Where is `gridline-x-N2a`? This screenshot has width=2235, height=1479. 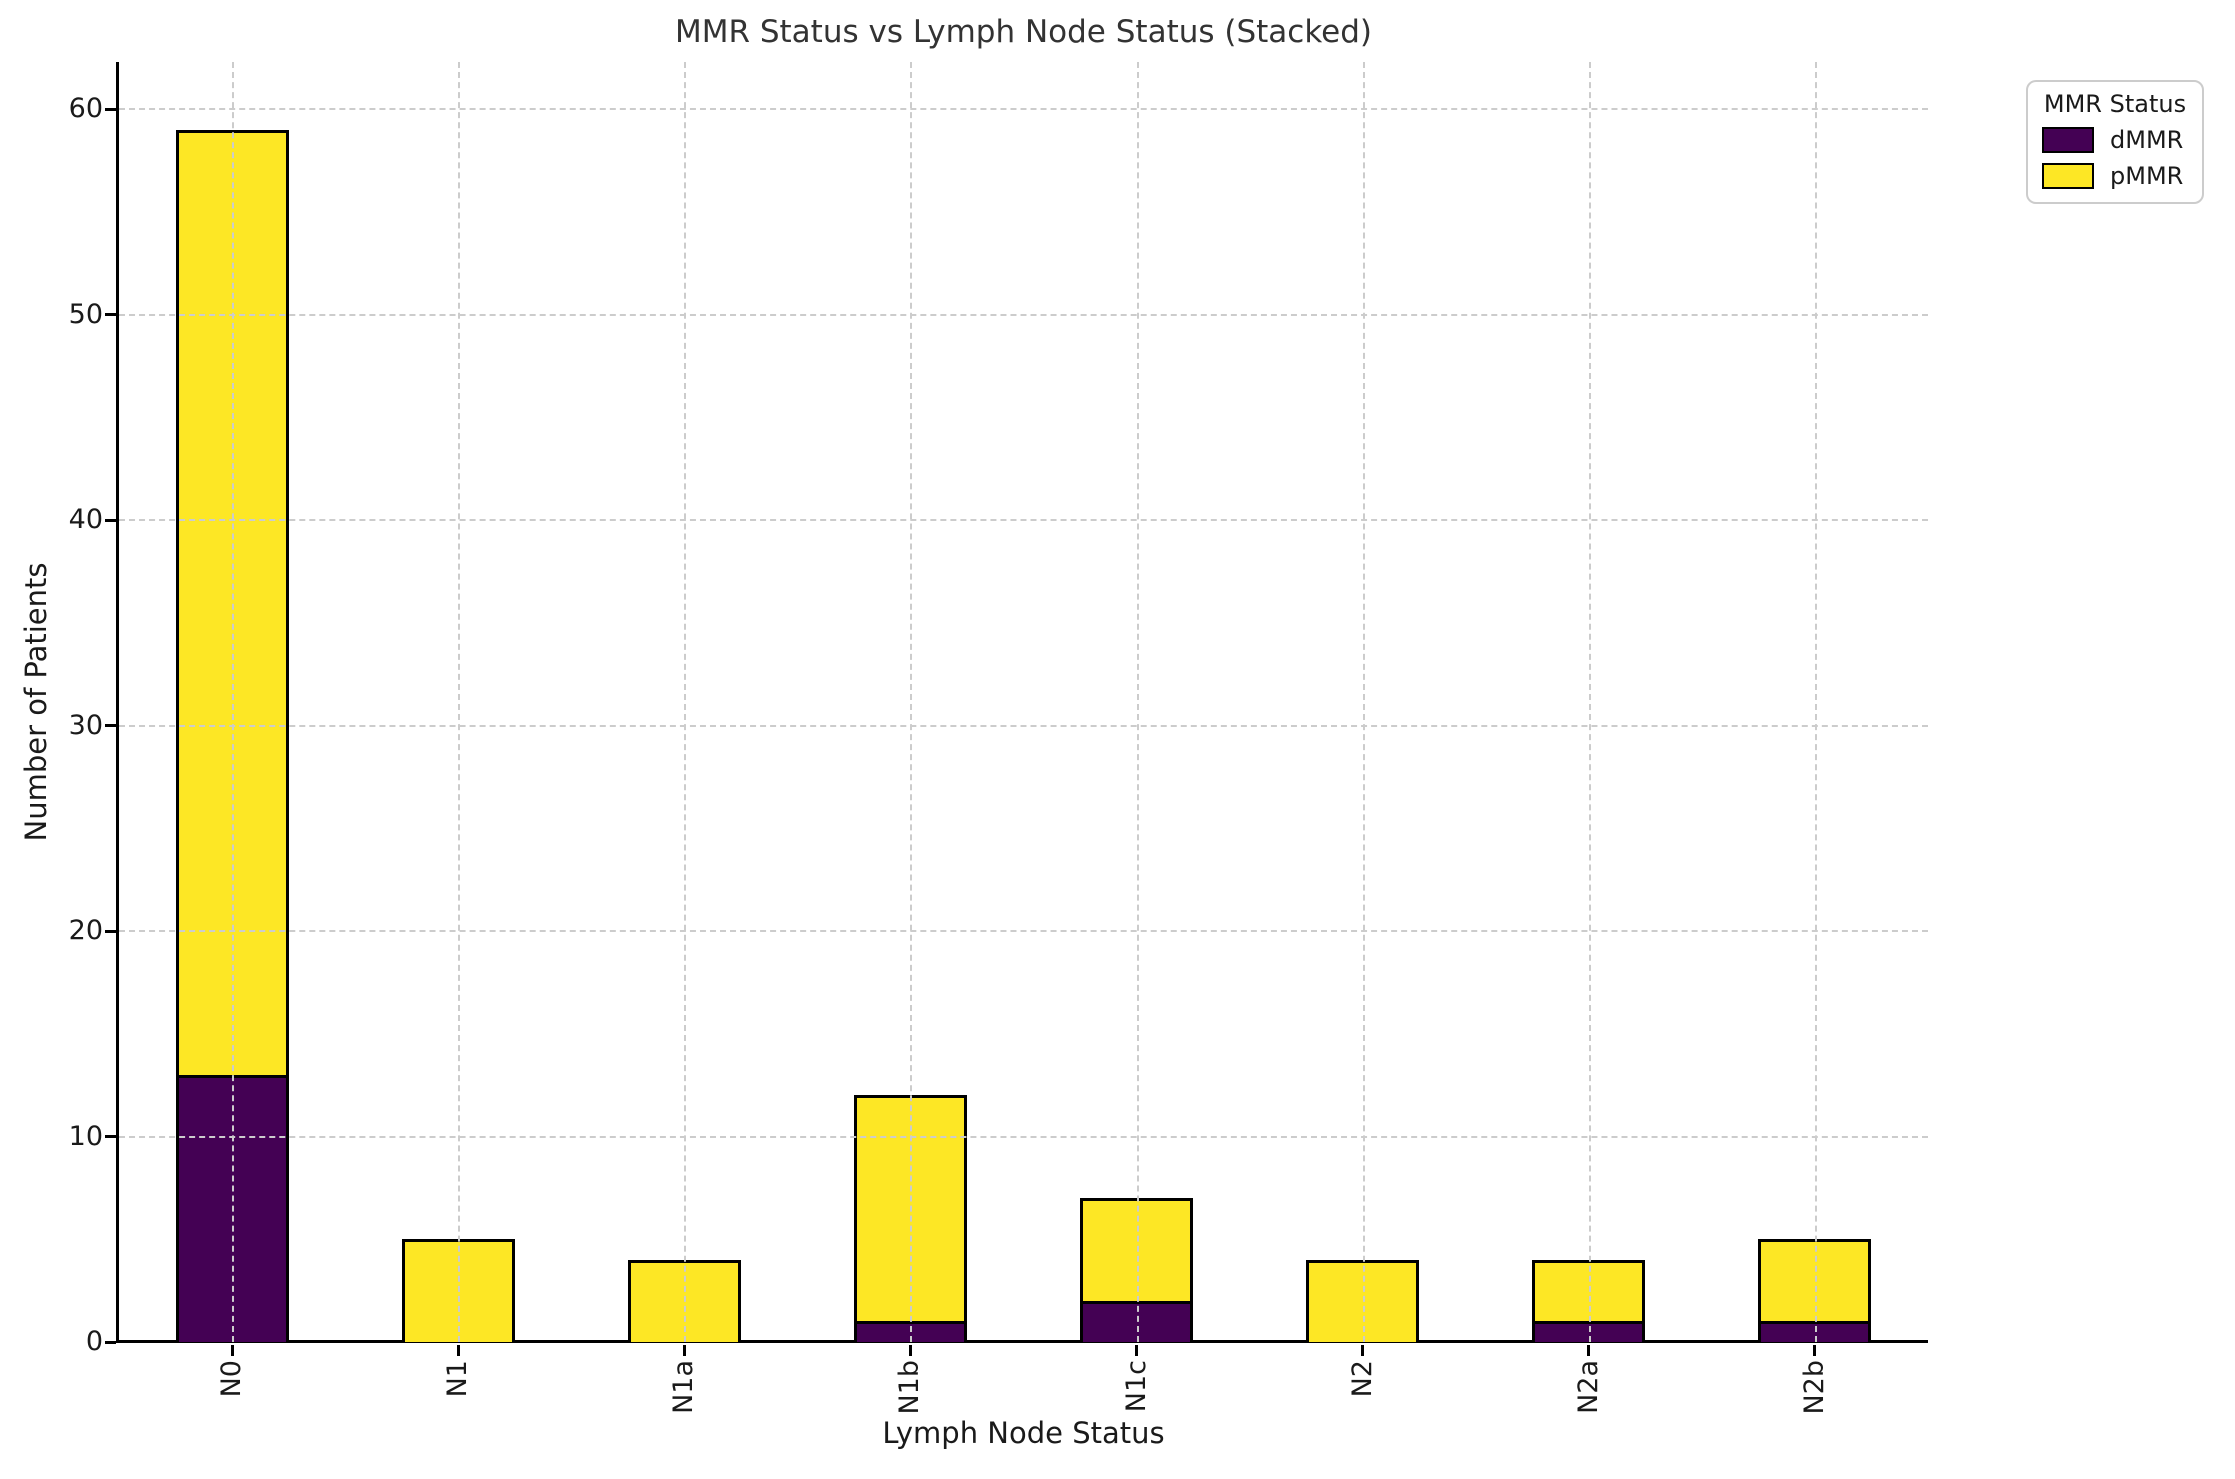
gridline-x-N2a is located at coordinates (1589, 702).